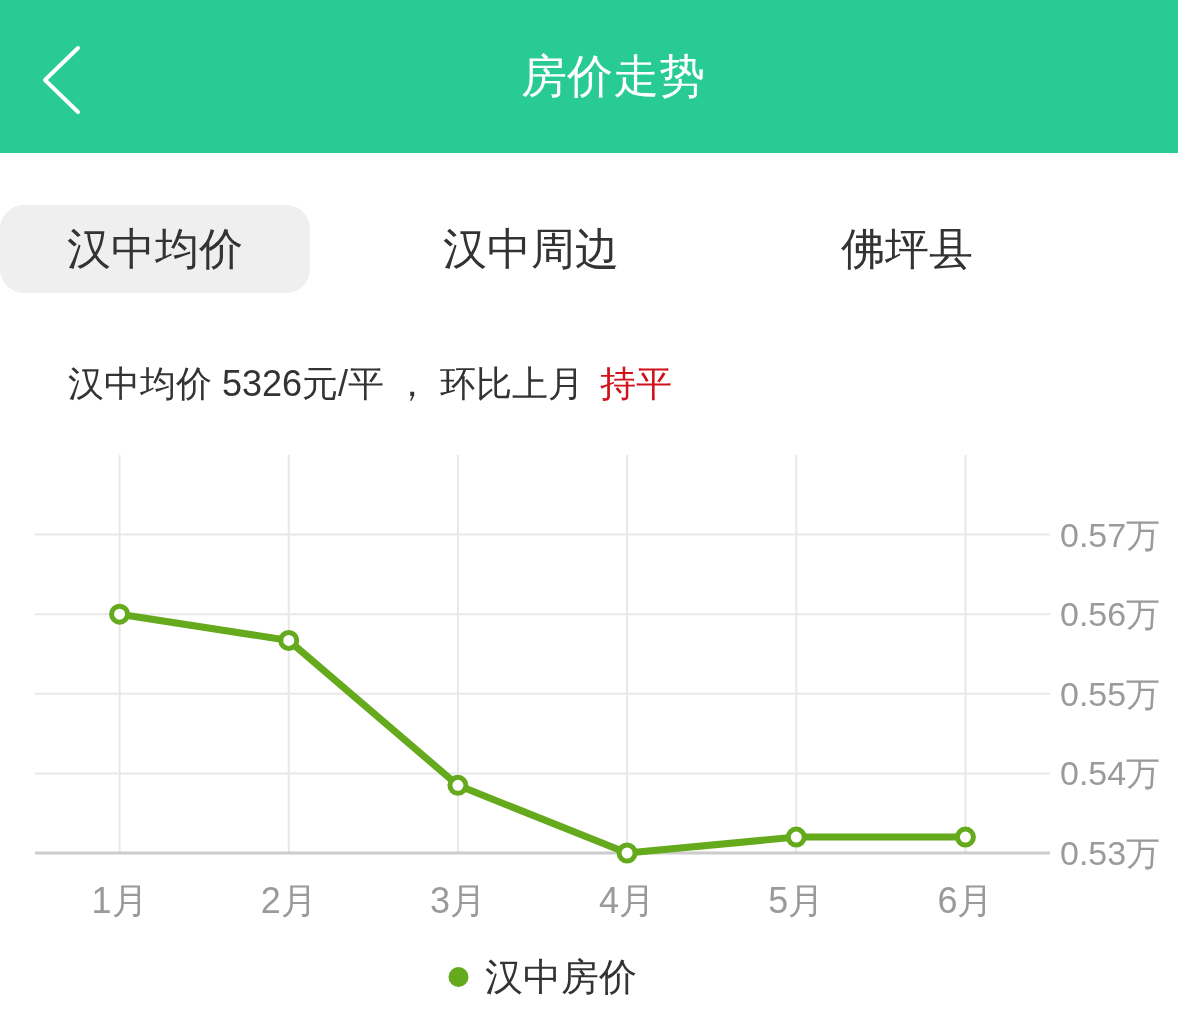 The width and height of the screenshot is (1178, 1019). What do you see at coordinates (636, 383) in the screenshot?
I see `text: 持平` at bounding box center [636, 383].